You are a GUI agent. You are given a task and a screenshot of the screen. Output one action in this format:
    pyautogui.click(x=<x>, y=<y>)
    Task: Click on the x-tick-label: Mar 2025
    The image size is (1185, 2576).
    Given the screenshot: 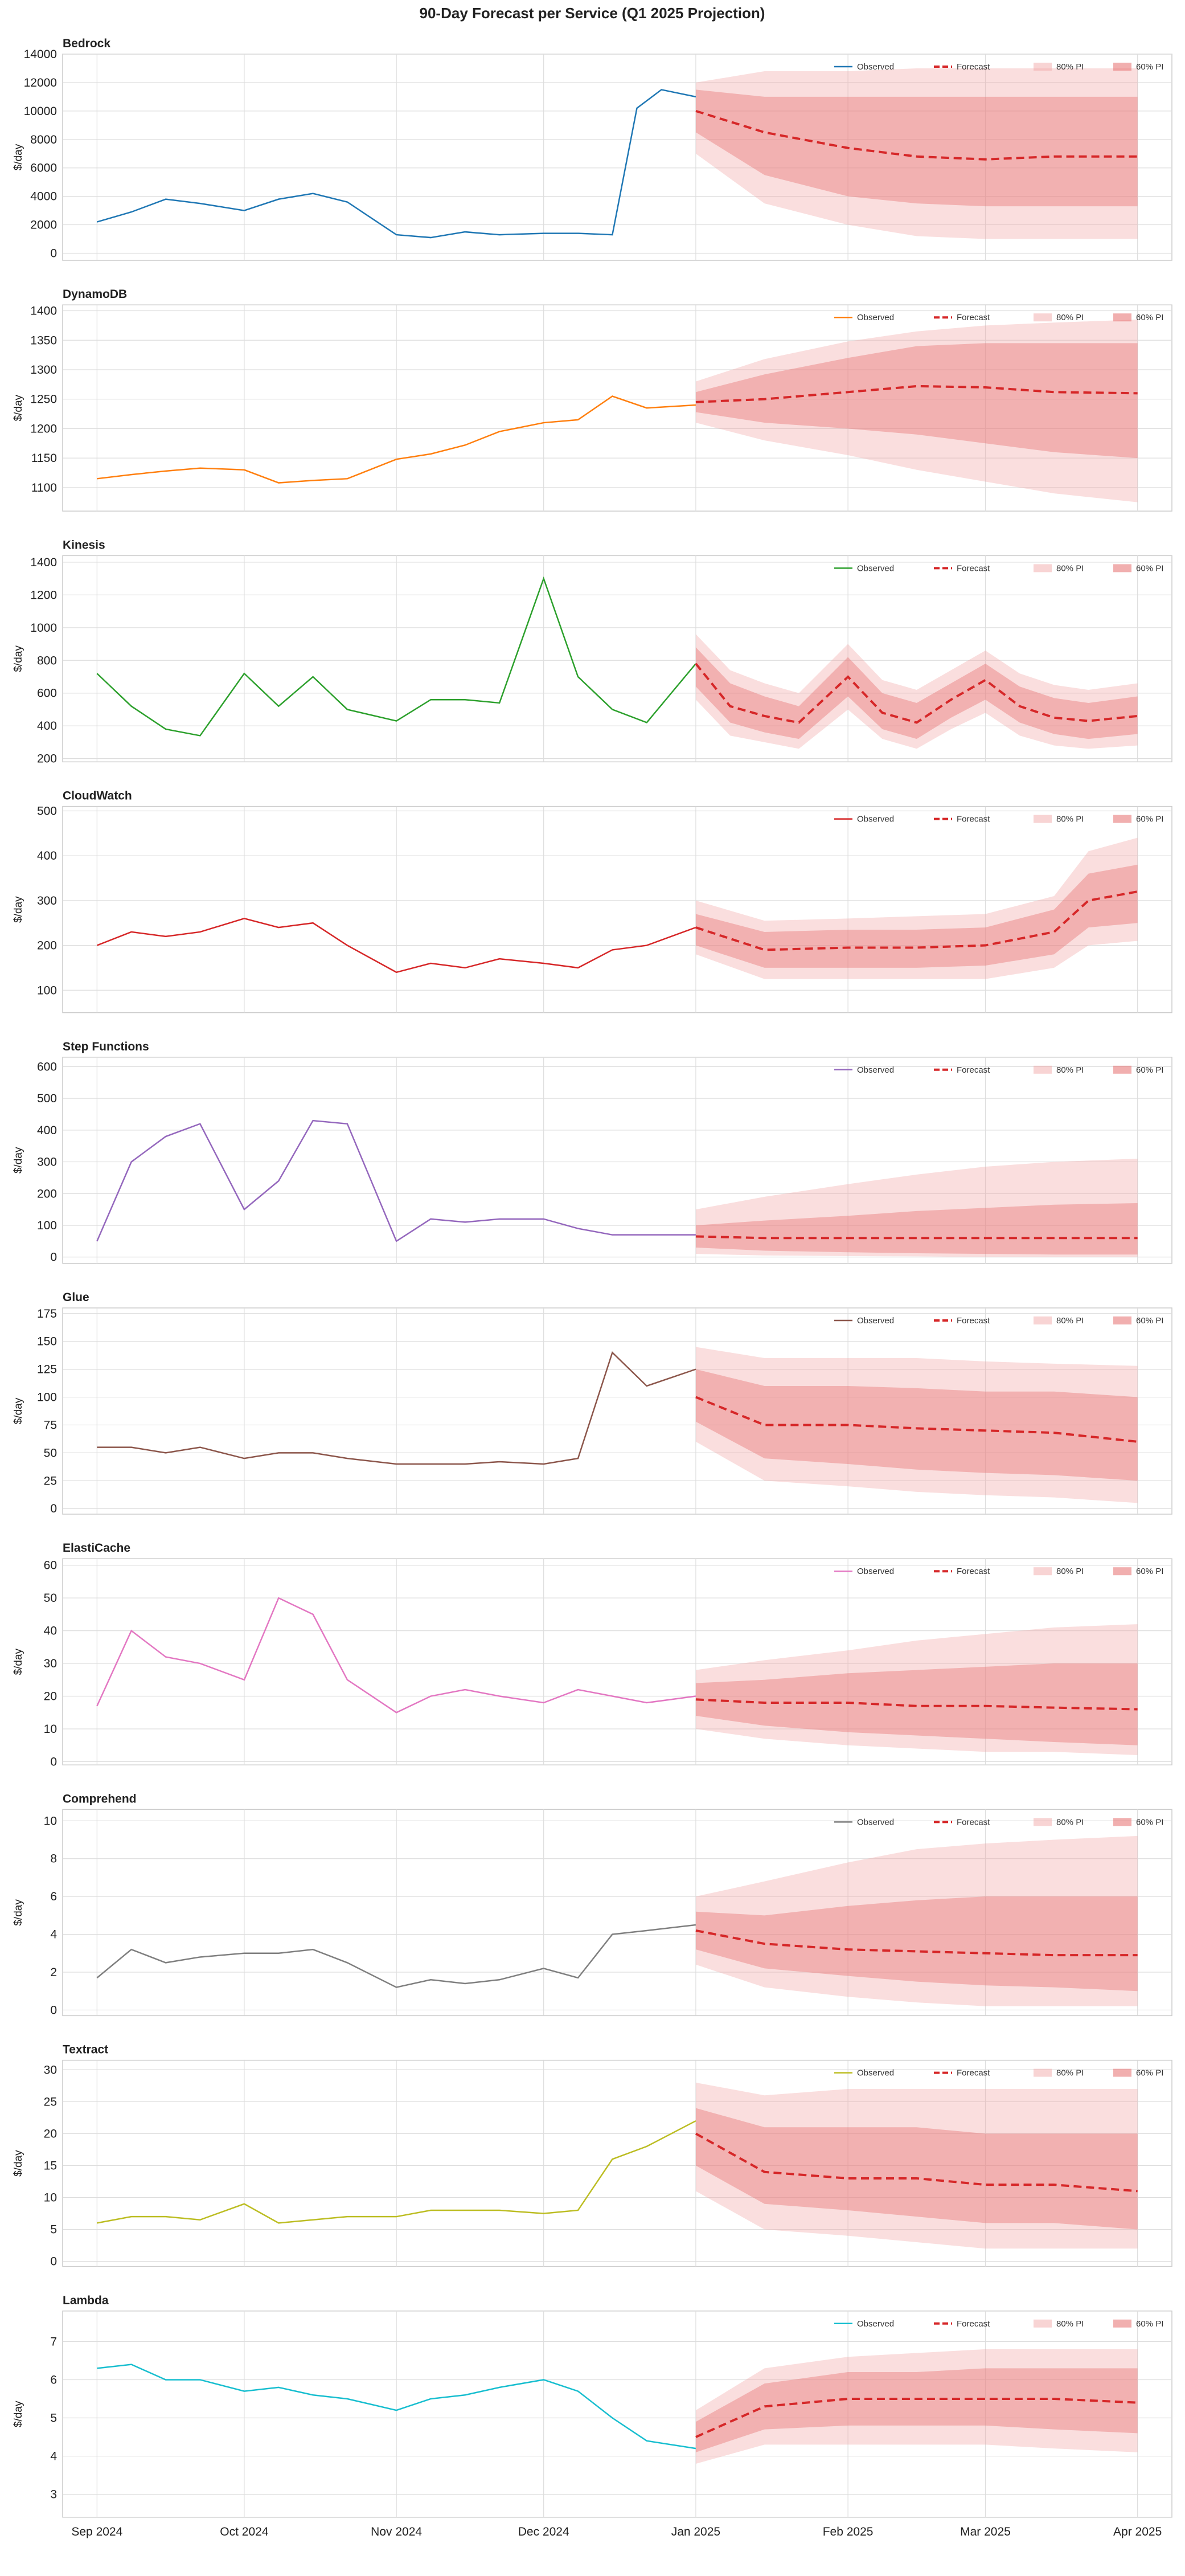 What is the action you would take?
    pyautogui.click(x=986, y=2531)
    